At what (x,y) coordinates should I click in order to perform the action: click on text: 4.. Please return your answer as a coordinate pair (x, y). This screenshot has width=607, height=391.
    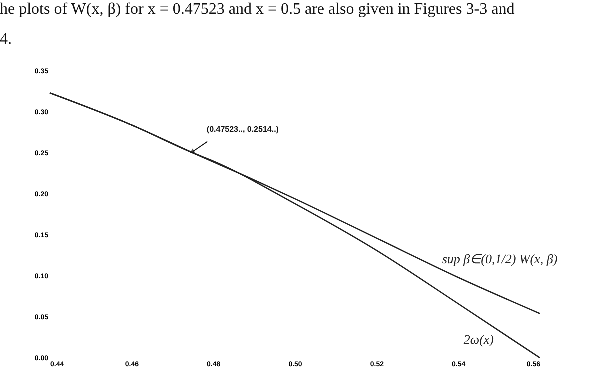
    Looking at the image, I should click on (6, 39).